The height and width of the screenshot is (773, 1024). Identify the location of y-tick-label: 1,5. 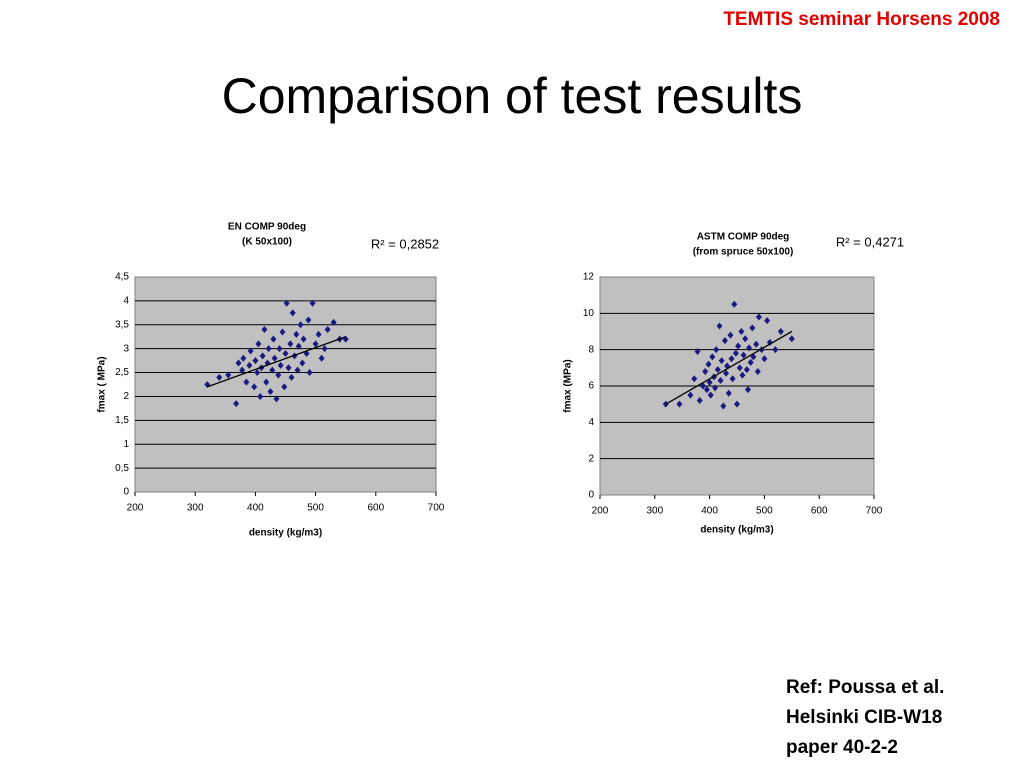
(122, 420).